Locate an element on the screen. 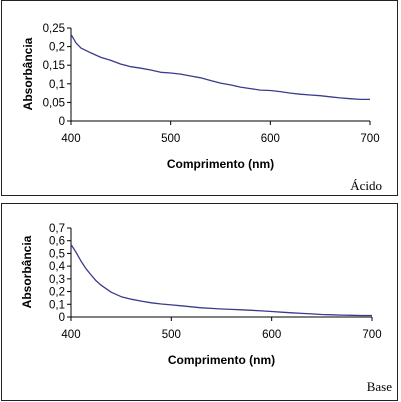  panel-tag-base: Base is located at coordinates (380, 386).